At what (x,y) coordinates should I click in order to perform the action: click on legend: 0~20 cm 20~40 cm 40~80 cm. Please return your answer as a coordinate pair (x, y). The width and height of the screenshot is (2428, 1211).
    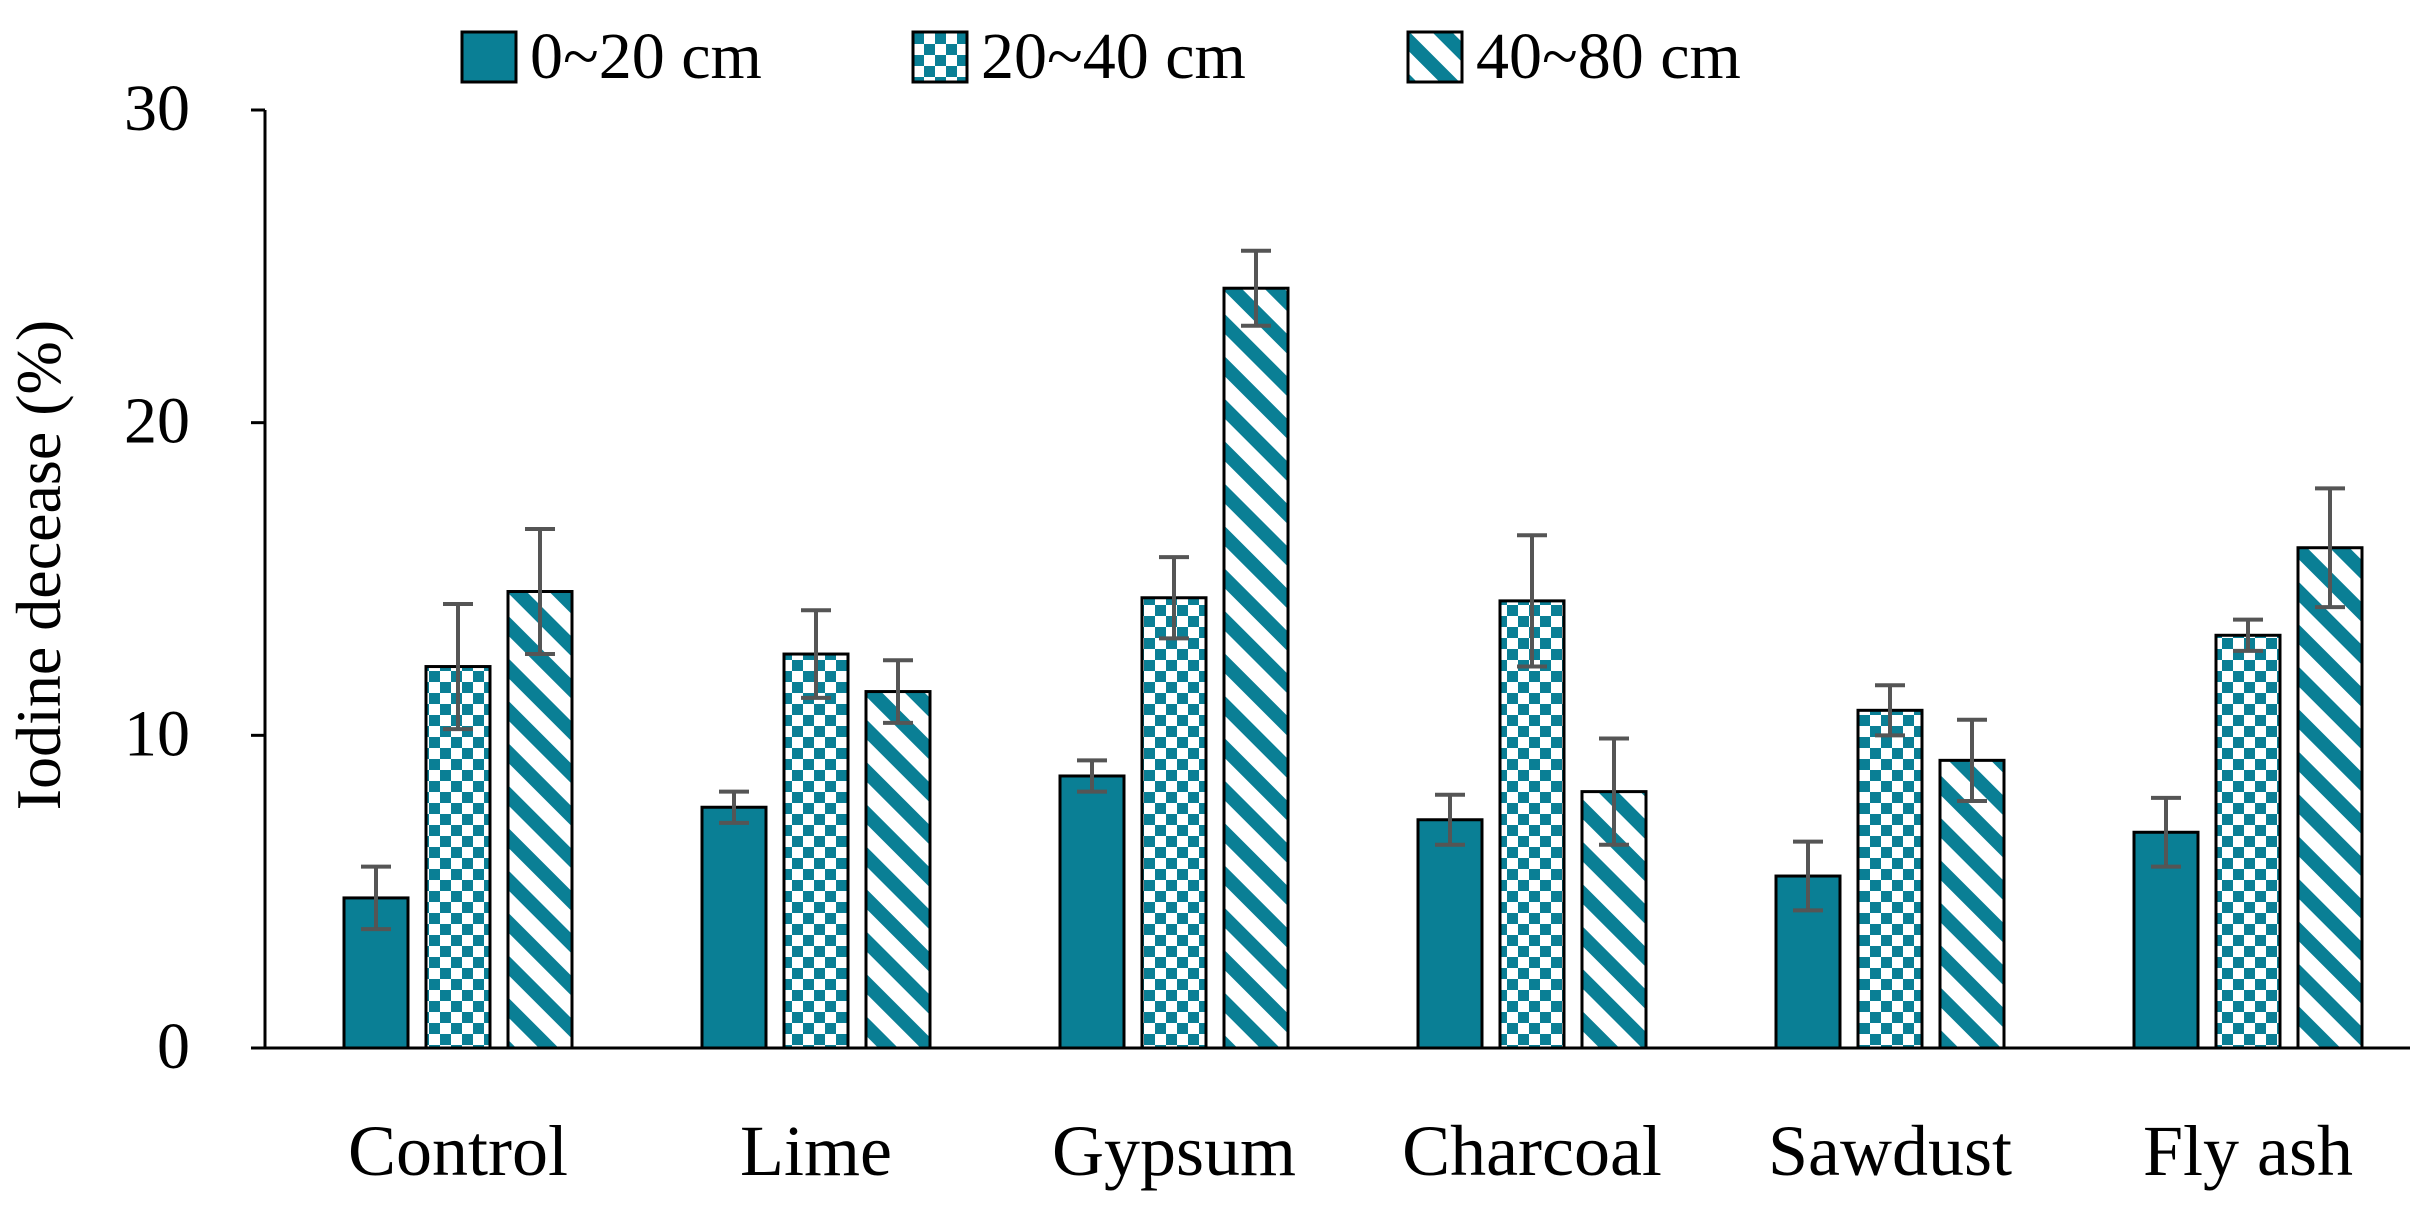
    Looking at the image, I should click on (1100, 56).